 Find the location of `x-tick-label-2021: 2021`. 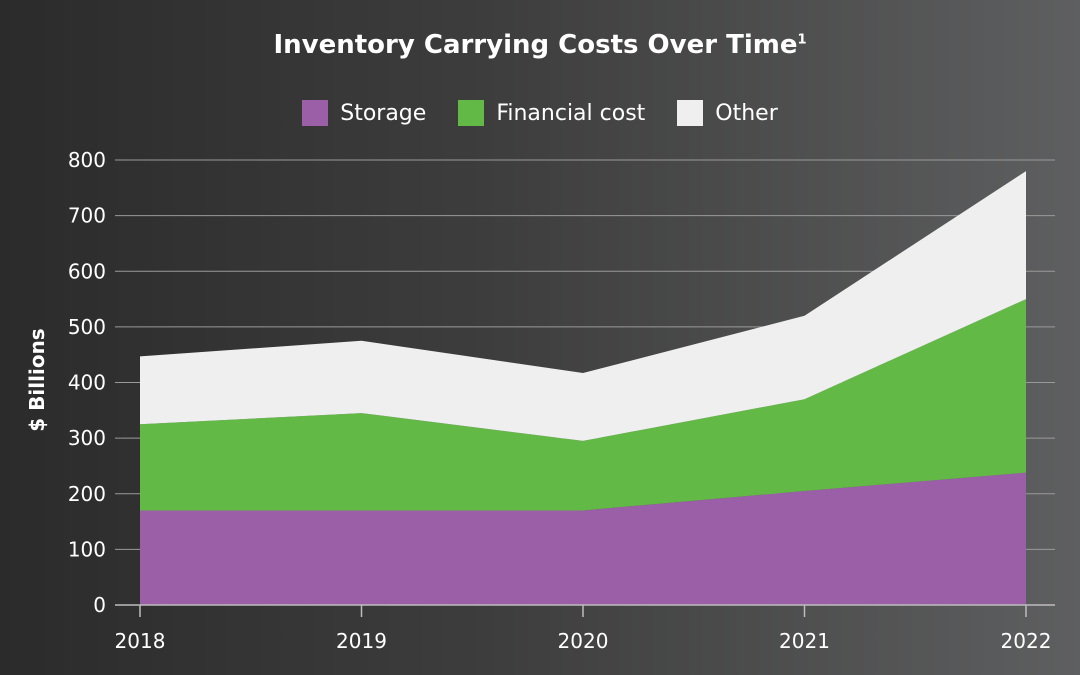

x-tick-label-2021: 2021 is located at coordinates (804, 641).